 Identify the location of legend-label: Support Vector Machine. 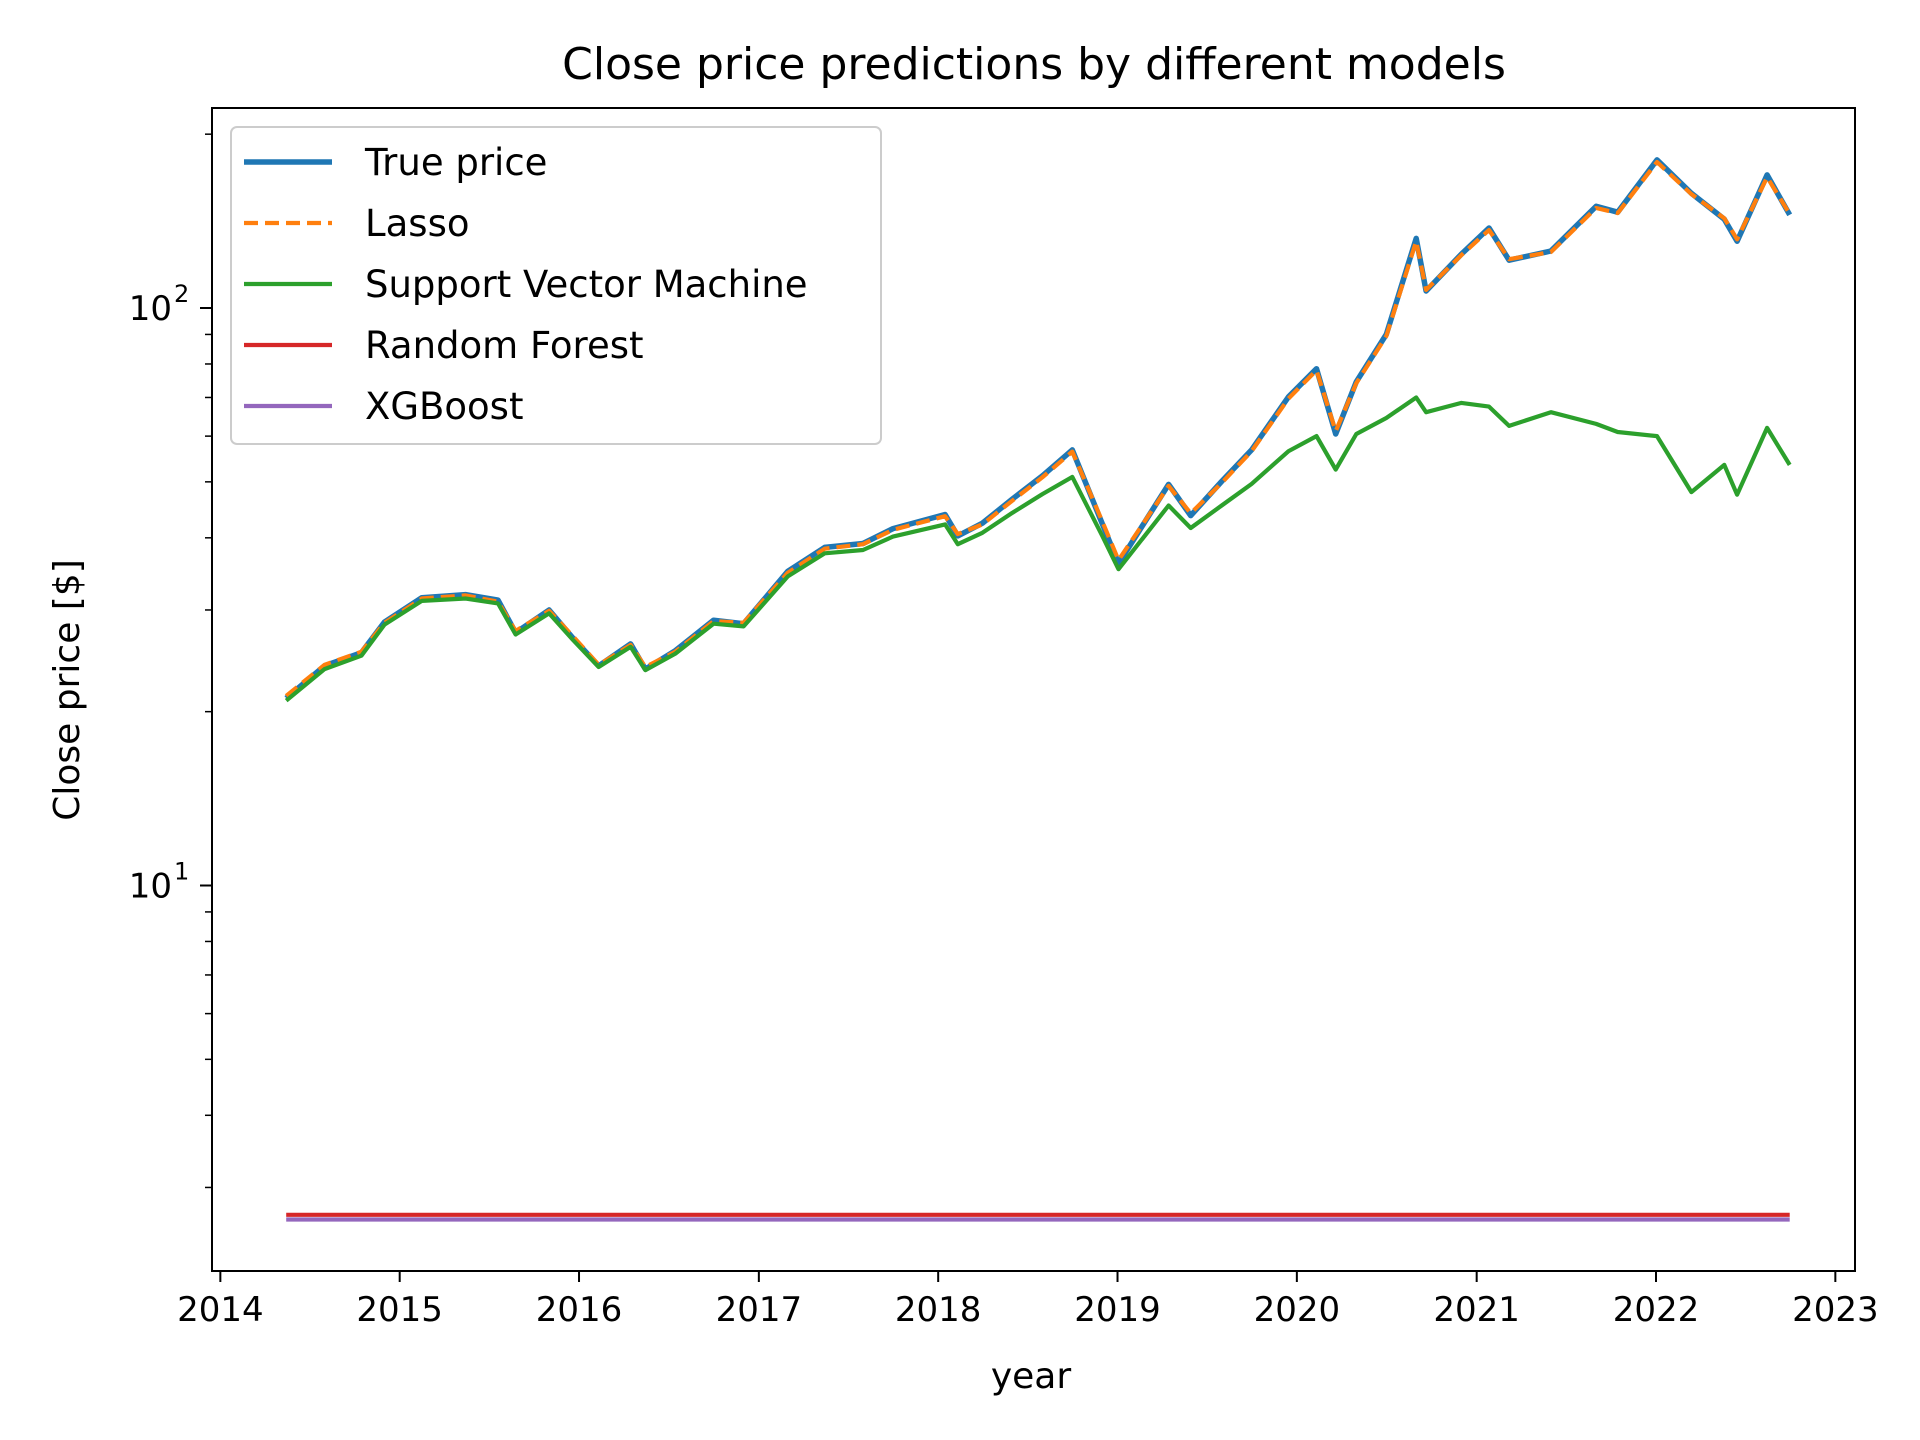
(586, 284).